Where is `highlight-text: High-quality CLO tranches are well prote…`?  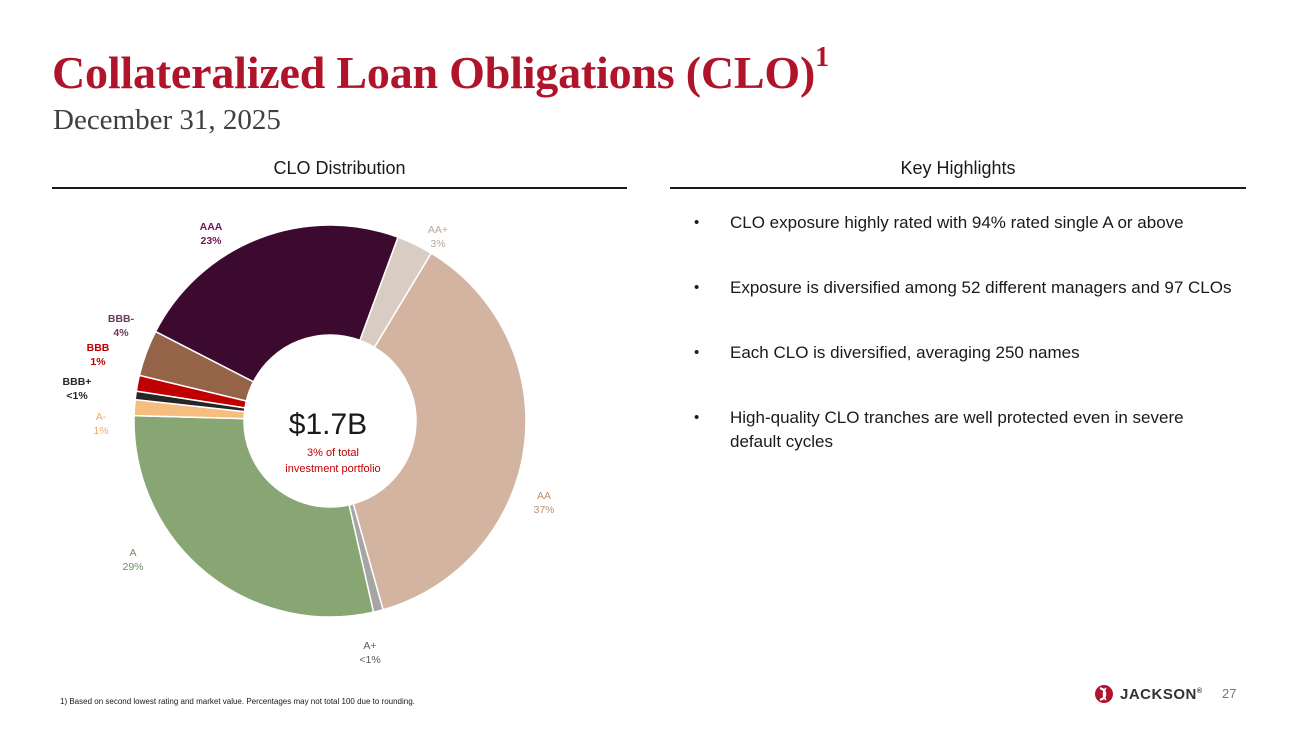 highlight-text: High-quality CLO tranches are well prote… is located at coordinates (957, 429).